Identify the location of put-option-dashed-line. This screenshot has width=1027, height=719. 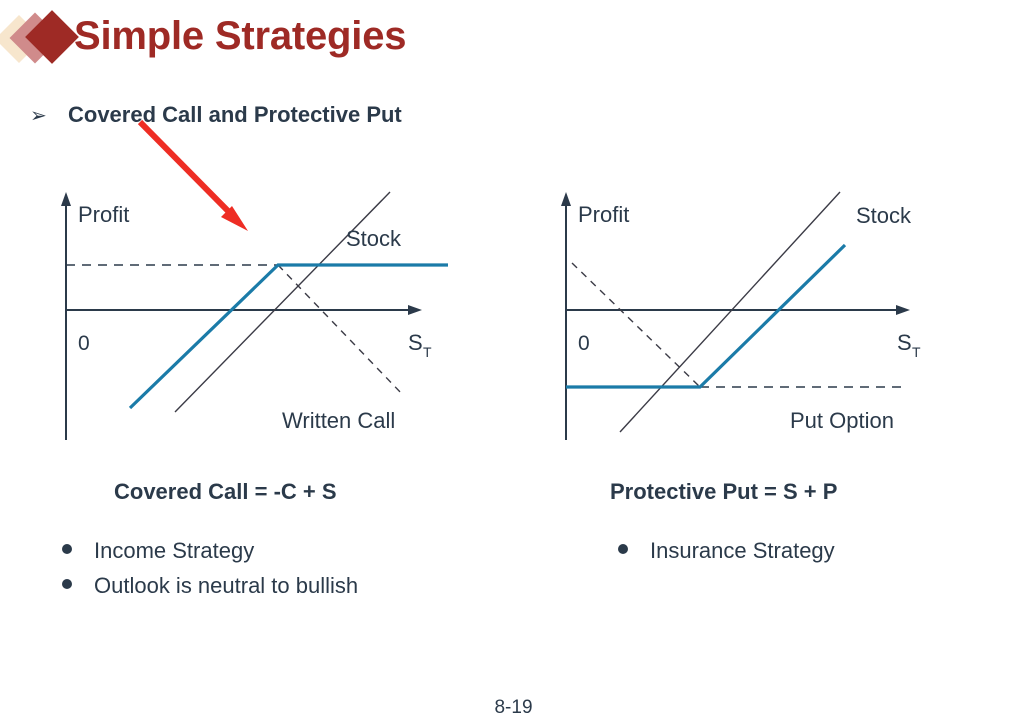
(636, 325).